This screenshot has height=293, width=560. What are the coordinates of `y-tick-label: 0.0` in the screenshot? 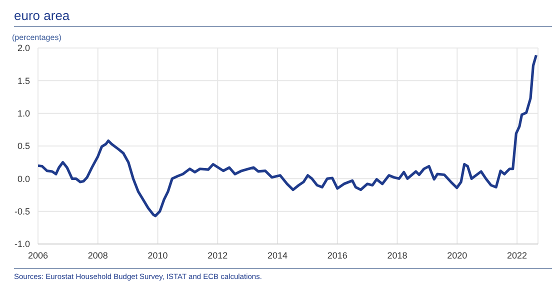 It's located at (23, 179).